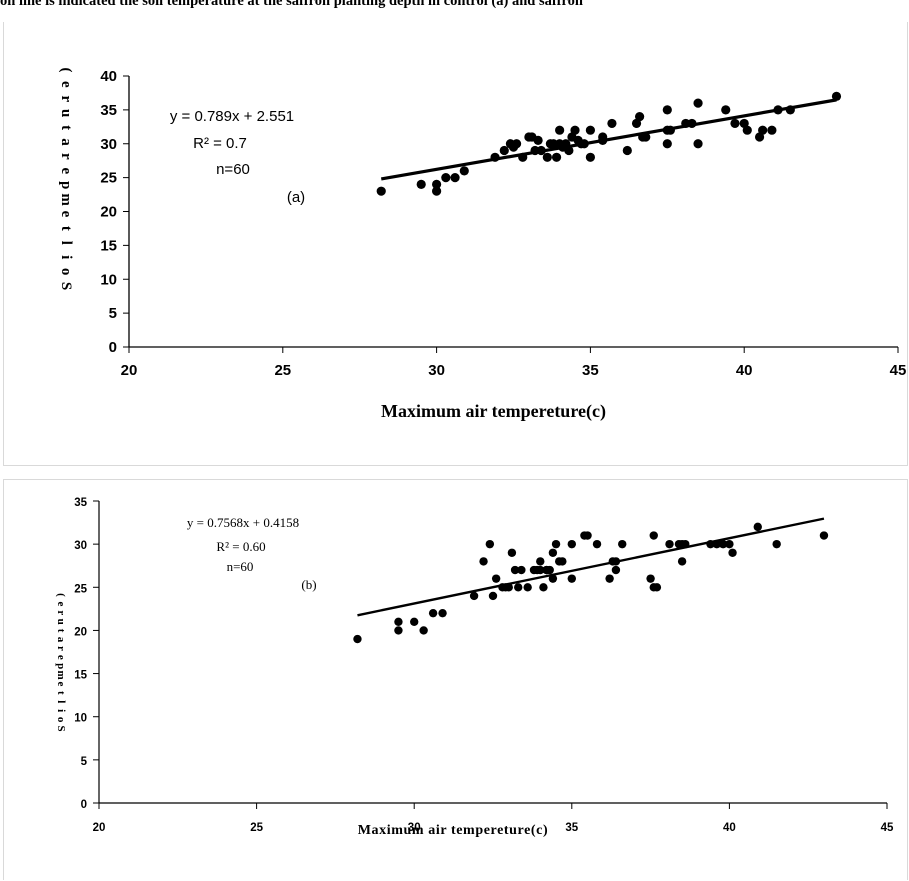 The height and width of the screenshot is (881, 909). Describe the element at coordinates (61, 693) in the screenshot. I see `chart-b-y-axis-label-char: t` at that location.